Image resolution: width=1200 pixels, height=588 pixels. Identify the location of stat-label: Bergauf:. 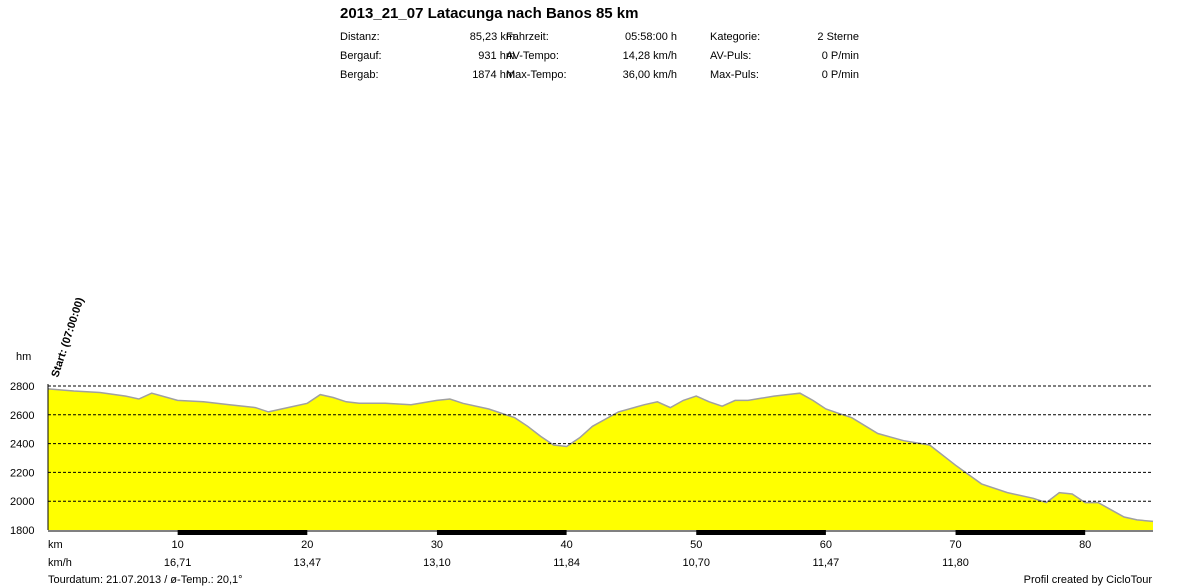
(361, 56).